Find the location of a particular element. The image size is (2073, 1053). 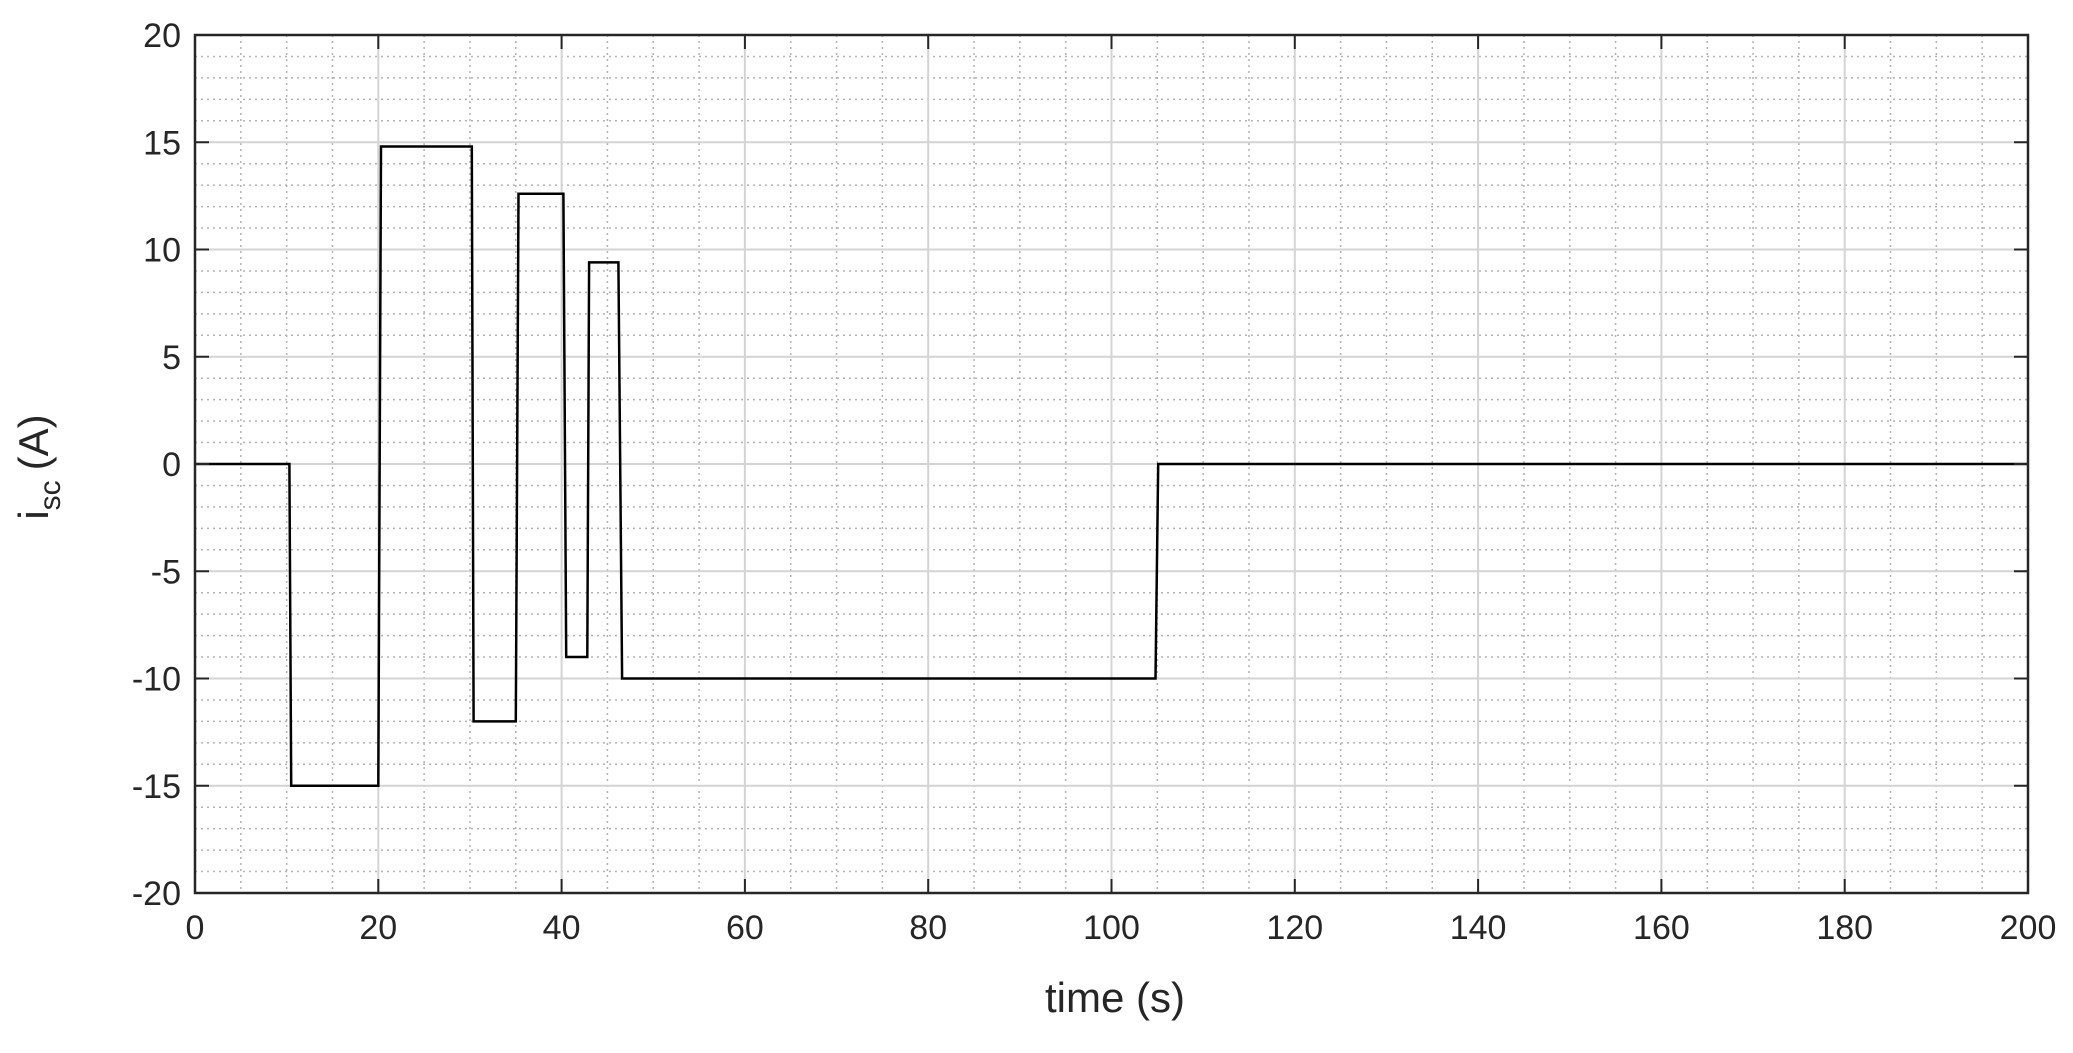

x-tick-labels: 0 20 40 60 80 100 120 140 160 180 200 is located at coordinates (1121, 928).